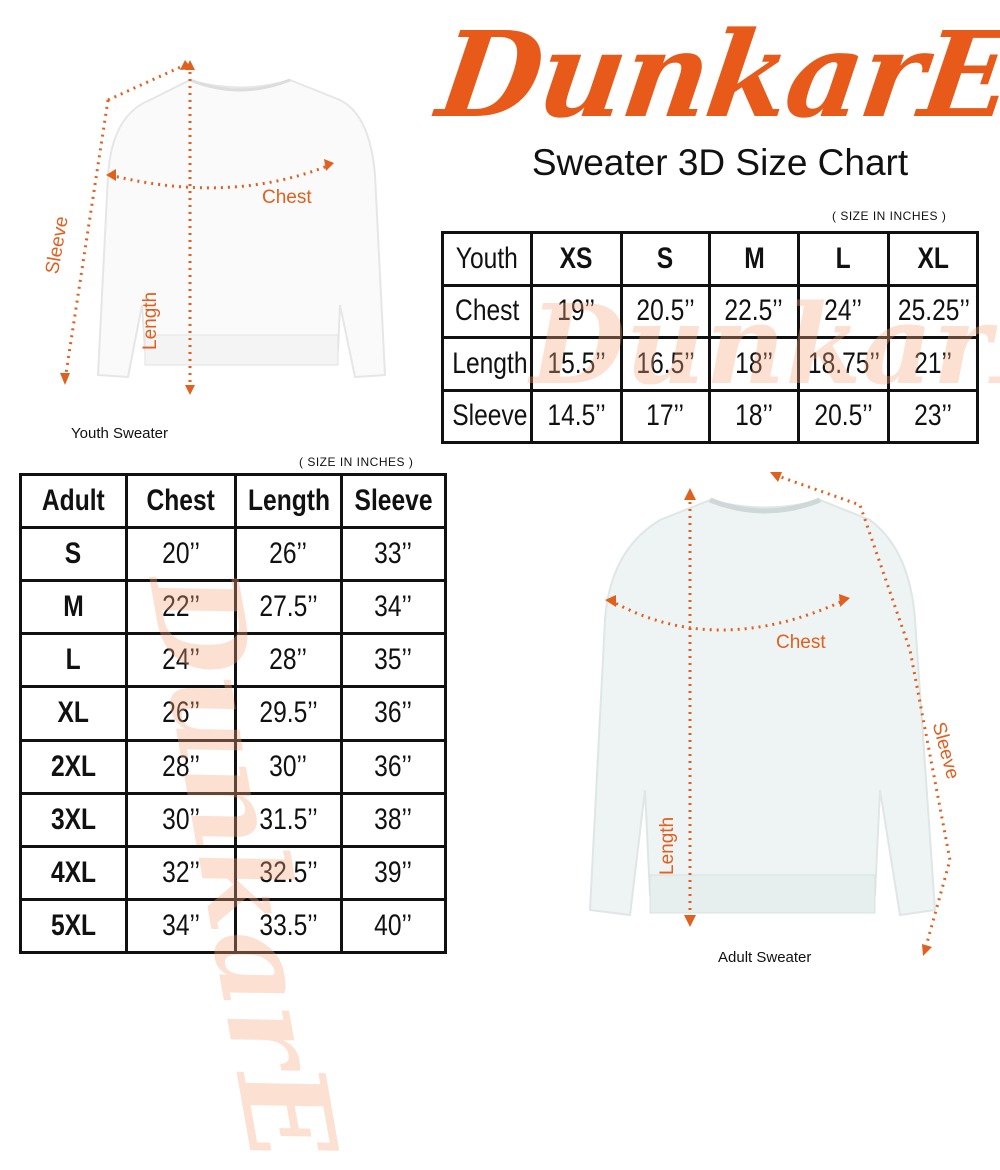  Describe the element at coordinates (73, 766) in the screenshot. I see `row-label: 2XL` at that location.